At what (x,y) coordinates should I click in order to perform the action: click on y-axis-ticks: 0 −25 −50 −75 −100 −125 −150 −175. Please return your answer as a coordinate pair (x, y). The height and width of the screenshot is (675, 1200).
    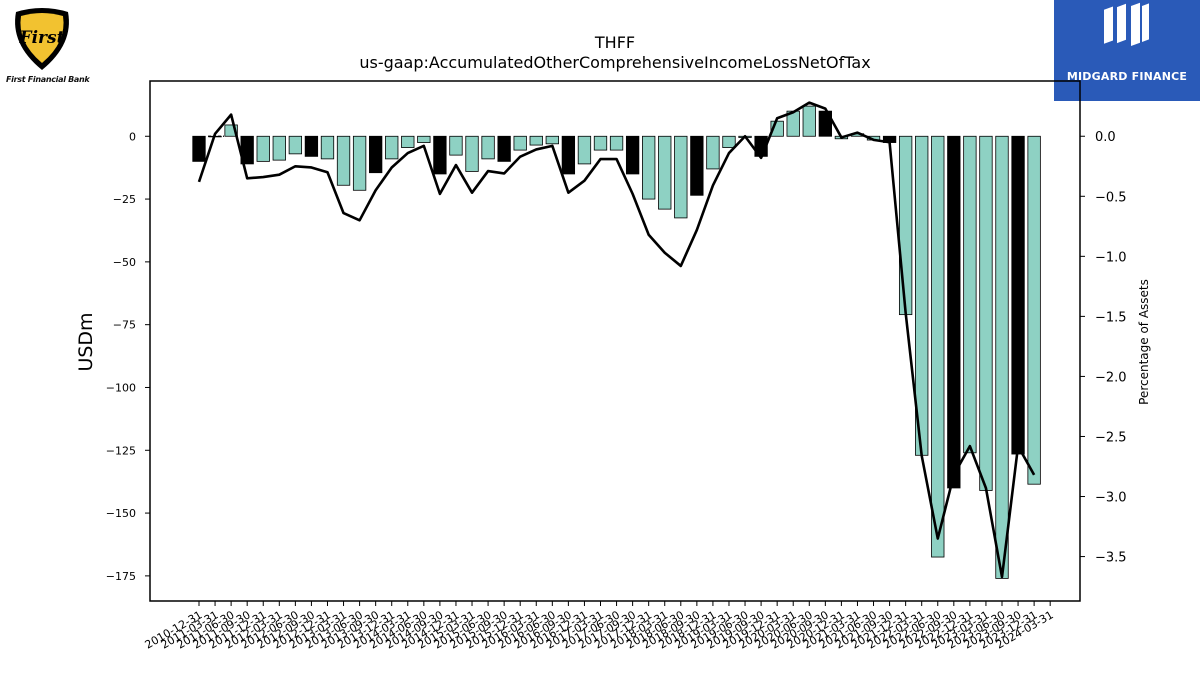
    Looking at the image, I should click on (128, 356).